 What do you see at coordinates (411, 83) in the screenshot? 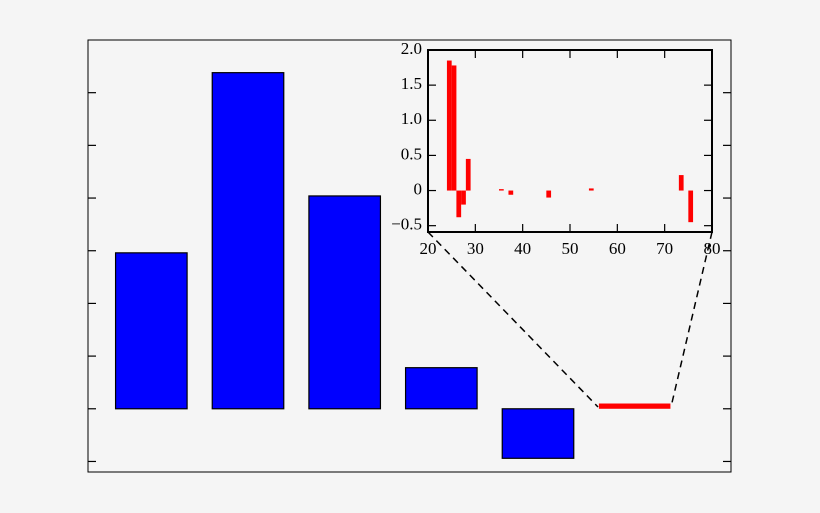
I see `y-tick-label: 1.5` at bounding box center [411, 83].